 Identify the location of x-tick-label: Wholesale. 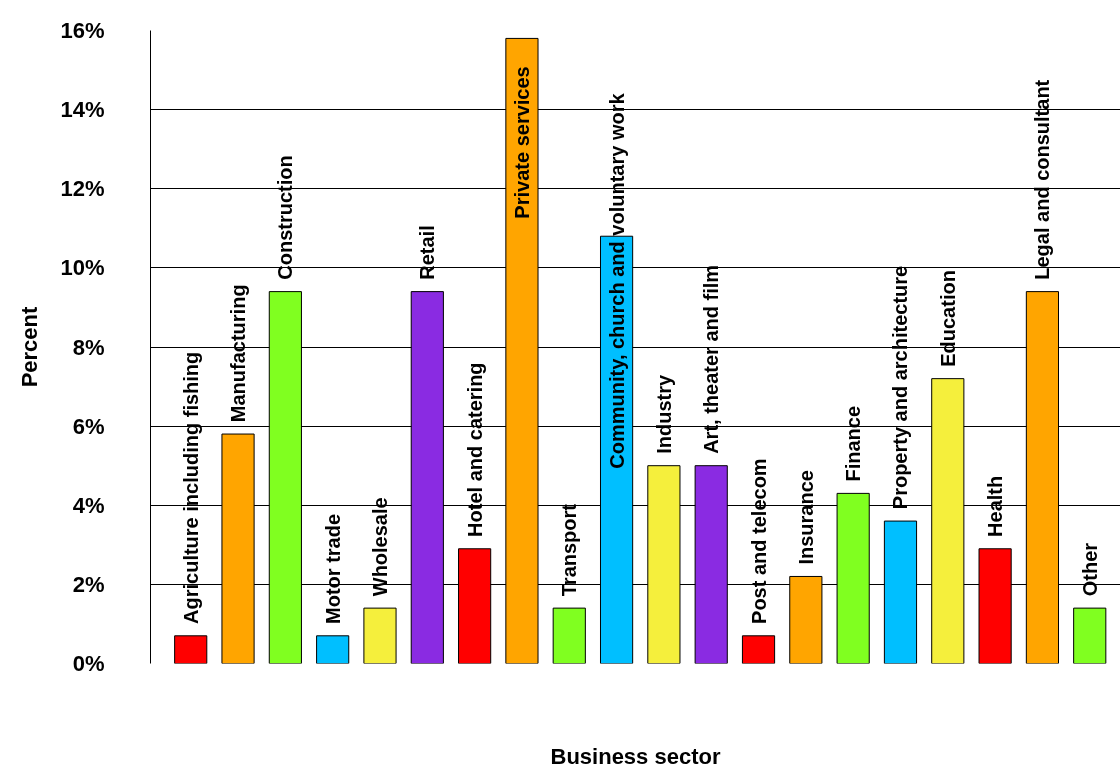
(379, 547).